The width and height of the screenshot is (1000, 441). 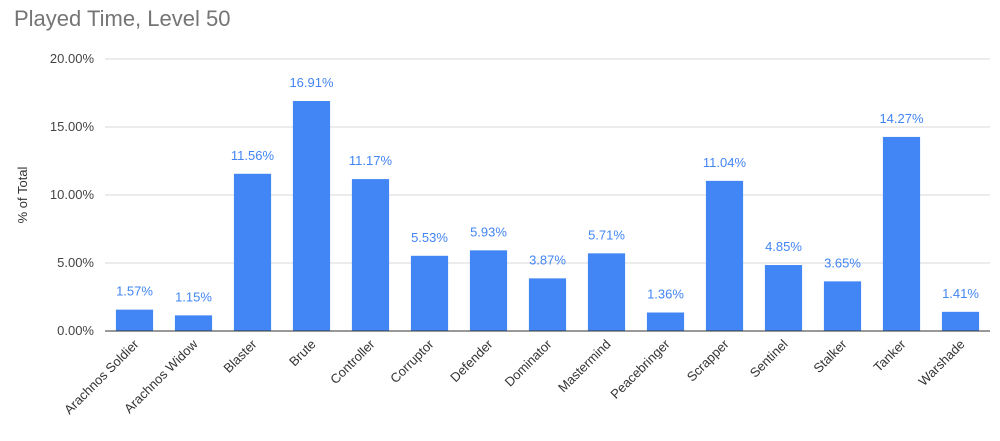 What do you see at coordinates (769, 358) in the screenshot?
I see `category-label: Sentinel` at bounding box center [769, 358].